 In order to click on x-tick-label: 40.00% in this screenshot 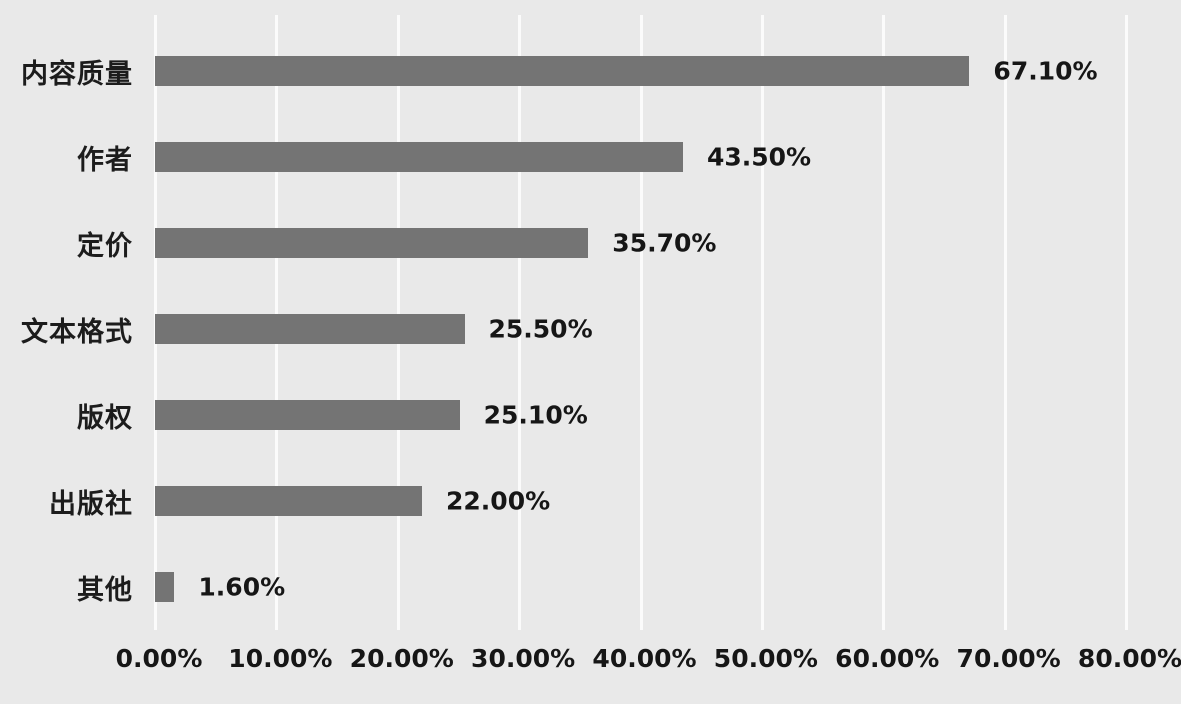, I will do `click(644, 658)`.